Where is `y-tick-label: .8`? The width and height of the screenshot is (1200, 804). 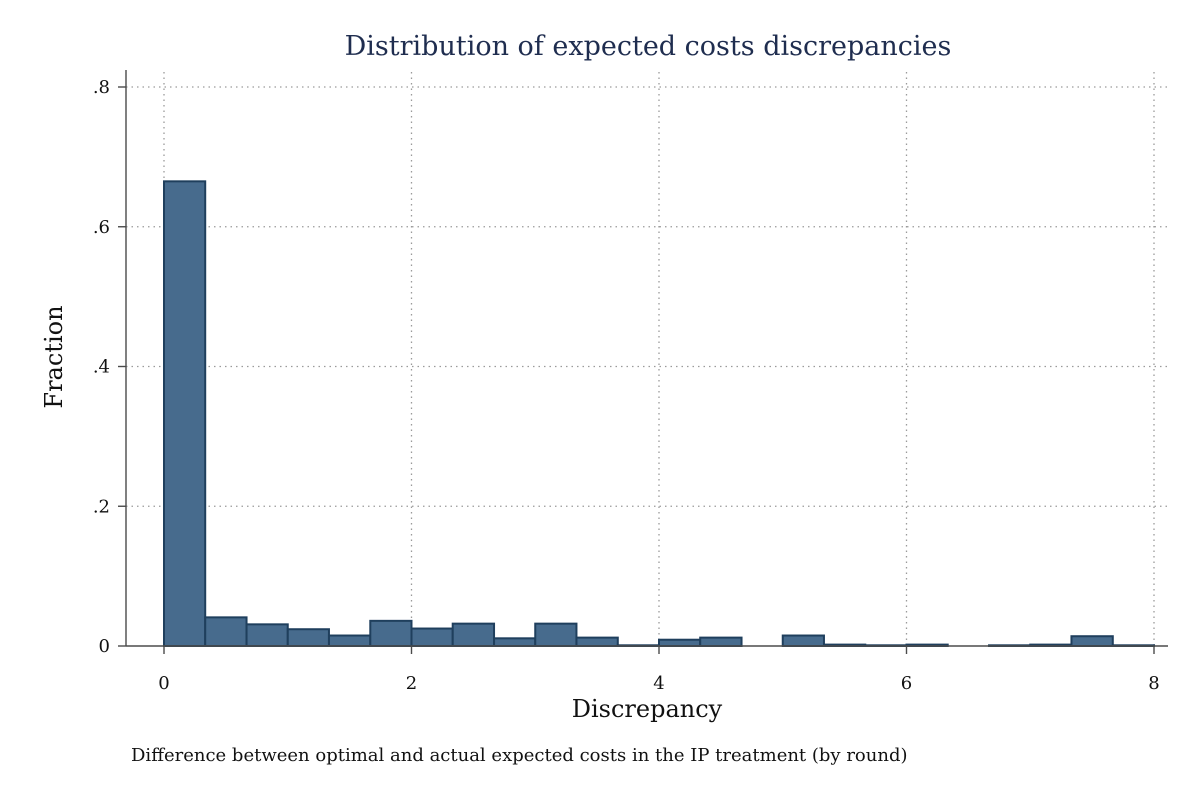 y-tick-label: .8 is located at coordinates (101, 87).